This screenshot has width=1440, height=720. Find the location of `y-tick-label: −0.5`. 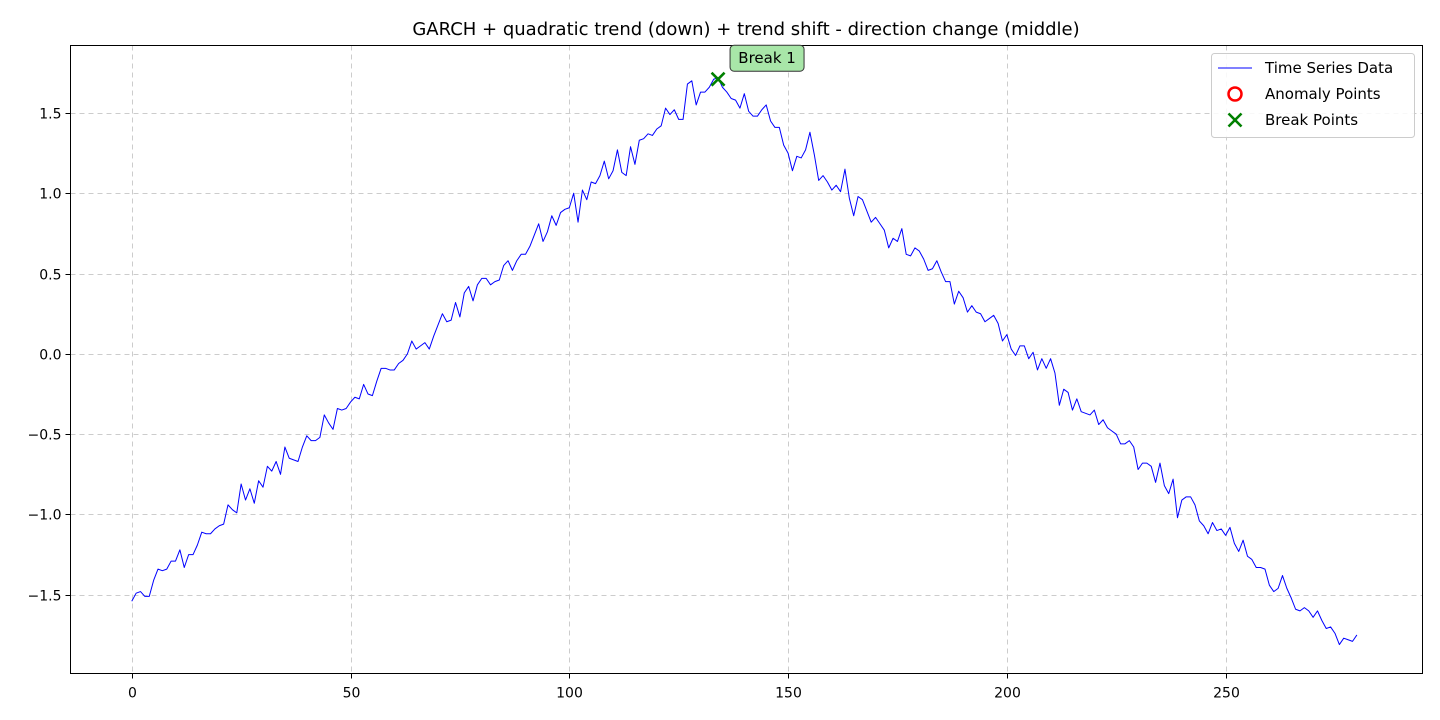

y-tick-label: −0.5 is located at coordinates (45, 436).